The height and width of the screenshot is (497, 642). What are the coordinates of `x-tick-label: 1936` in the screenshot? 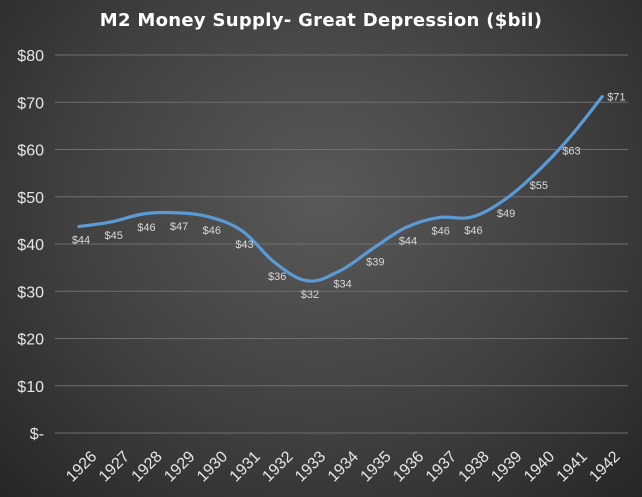 It's located at (408, 466).